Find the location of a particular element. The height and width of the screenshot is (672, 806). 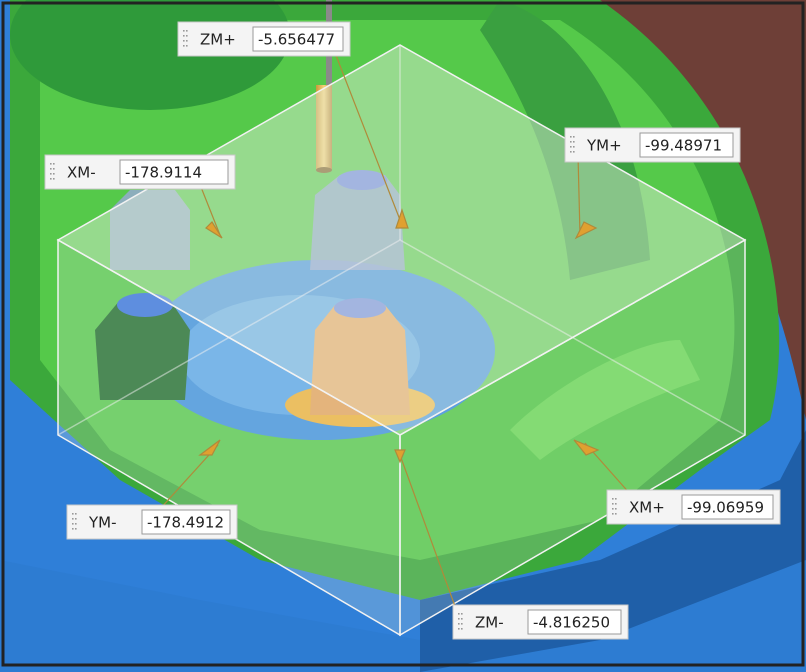

label-name: YM- is located at coordinates (102, 523).